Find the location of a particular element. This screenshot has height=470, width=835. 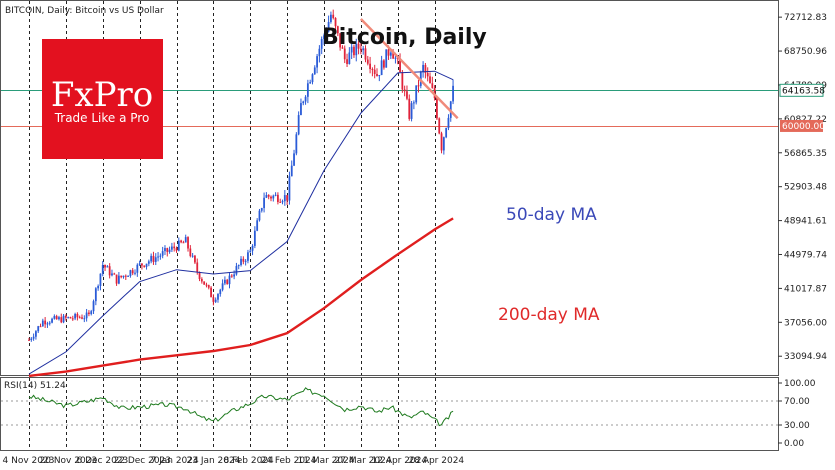

fxpro-logo: FxPro Trade Like a Pro is located at coordinates (102, 99).